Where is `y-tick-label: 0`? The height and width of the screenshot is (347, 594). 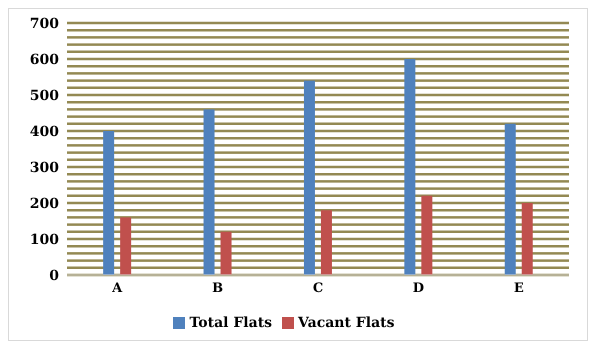 y-tick-label: 0 is located at coordinates (54, 276).